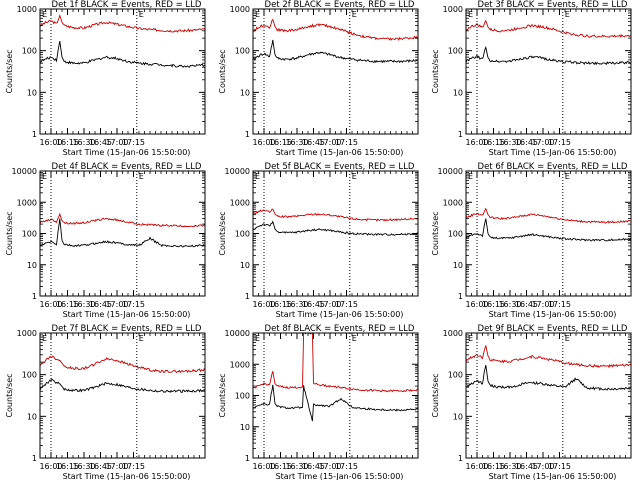  Describe the element at coordinates (127, 5) in the screenshot. I see `panel-title: Det 1f BLACK = Events, RED = LLD` at that location.